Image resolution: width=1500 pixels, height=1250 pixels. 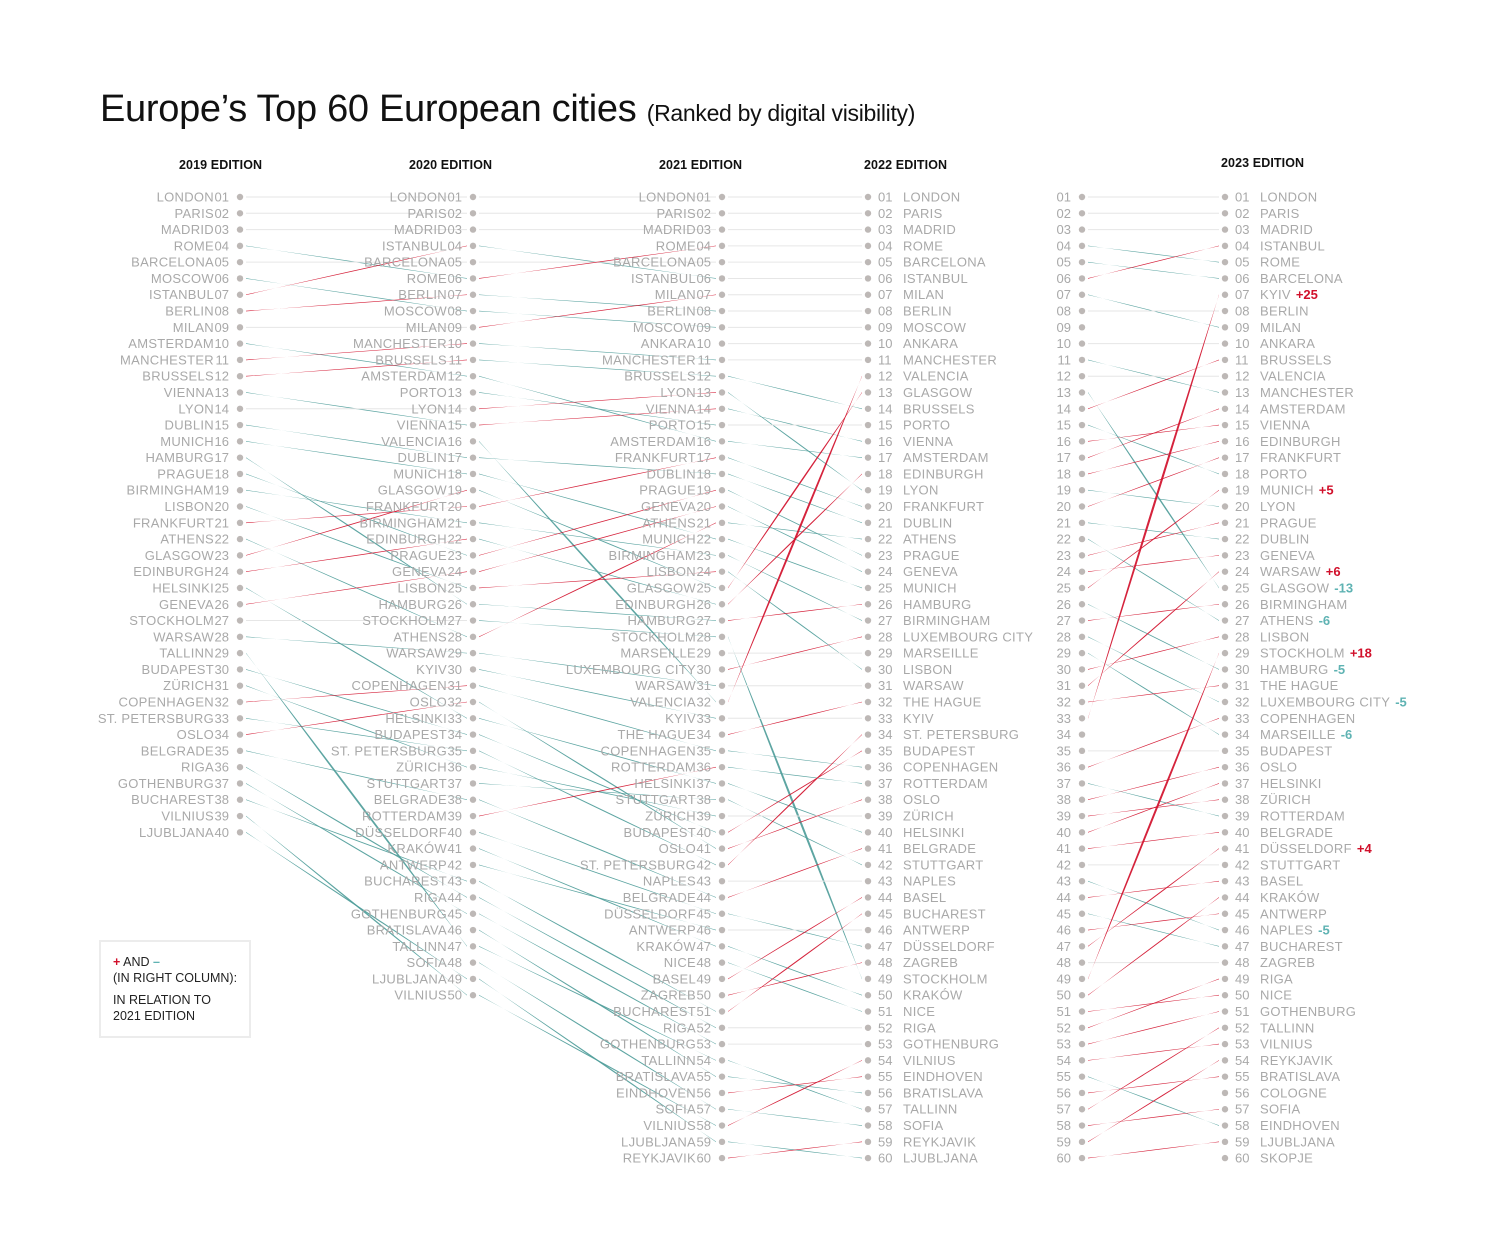 I want to click on city-label: ST. PETERSBURG, so click(x=961, y=734).